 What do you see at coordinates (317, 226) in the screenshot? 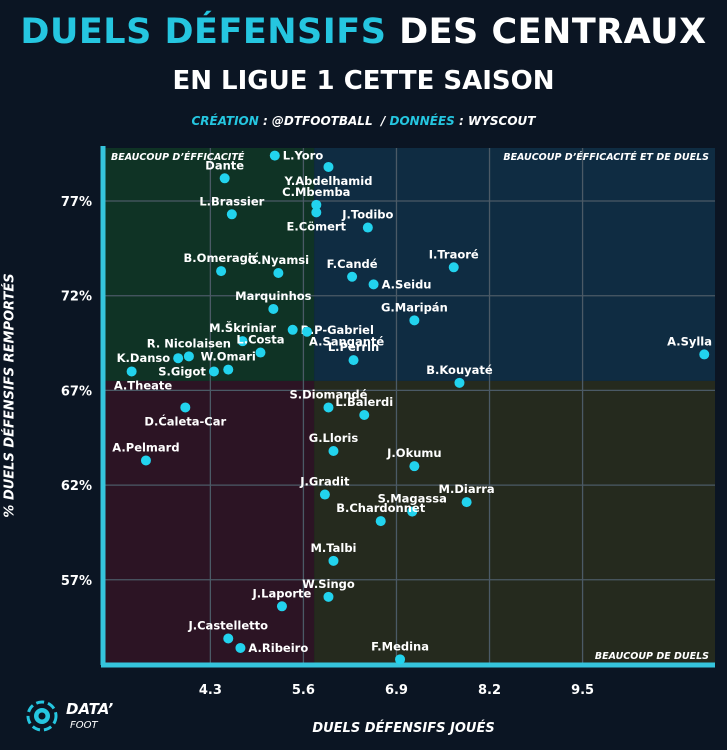
I see `point-label: E.Cömert` at bounding box center [317, 226].